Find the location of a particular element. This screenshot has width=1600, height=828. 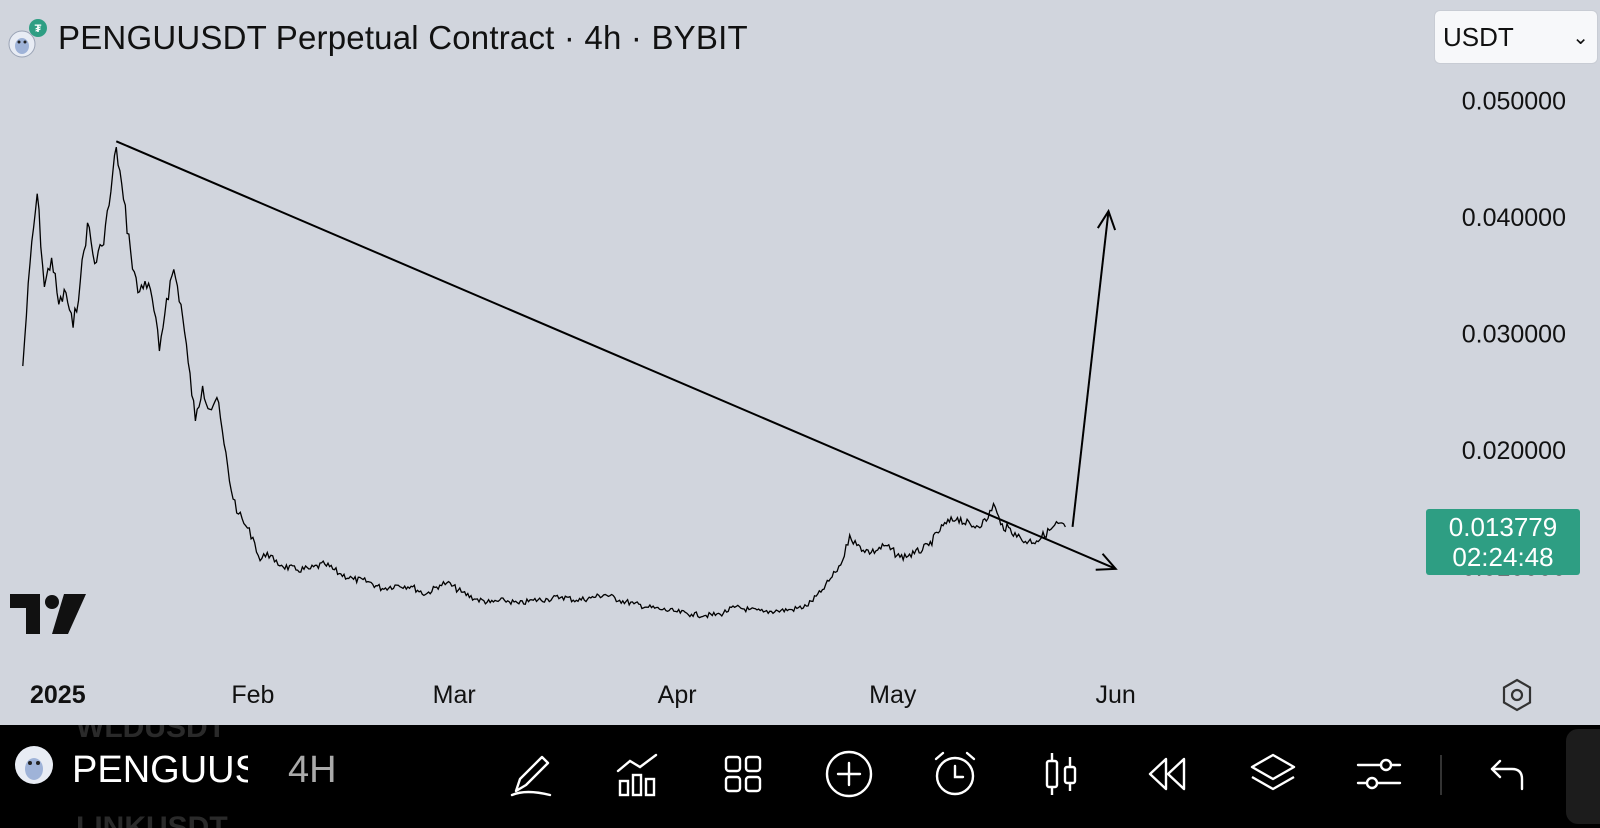

bottom-toolbar: WLDUSDT LINKUSDT PENGUUS 4H is located at coordinates (800, 776).